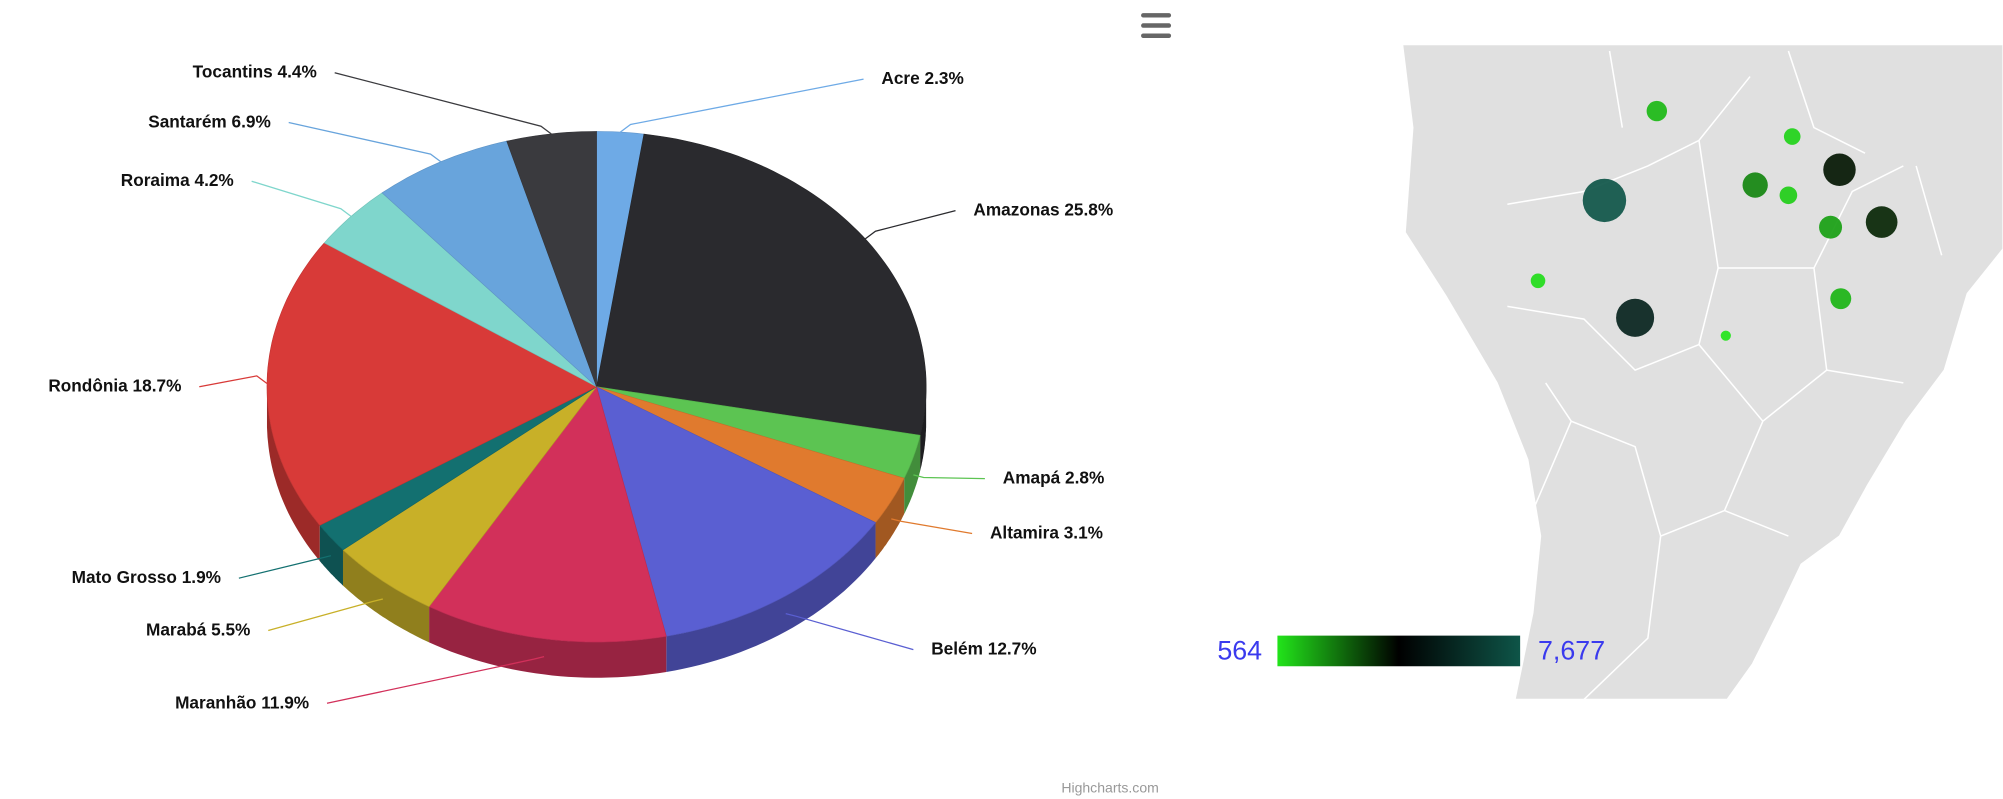 This screenshot has width=2003, height=799. I want to click on label-name: Amazonas, so click(1016, 209).